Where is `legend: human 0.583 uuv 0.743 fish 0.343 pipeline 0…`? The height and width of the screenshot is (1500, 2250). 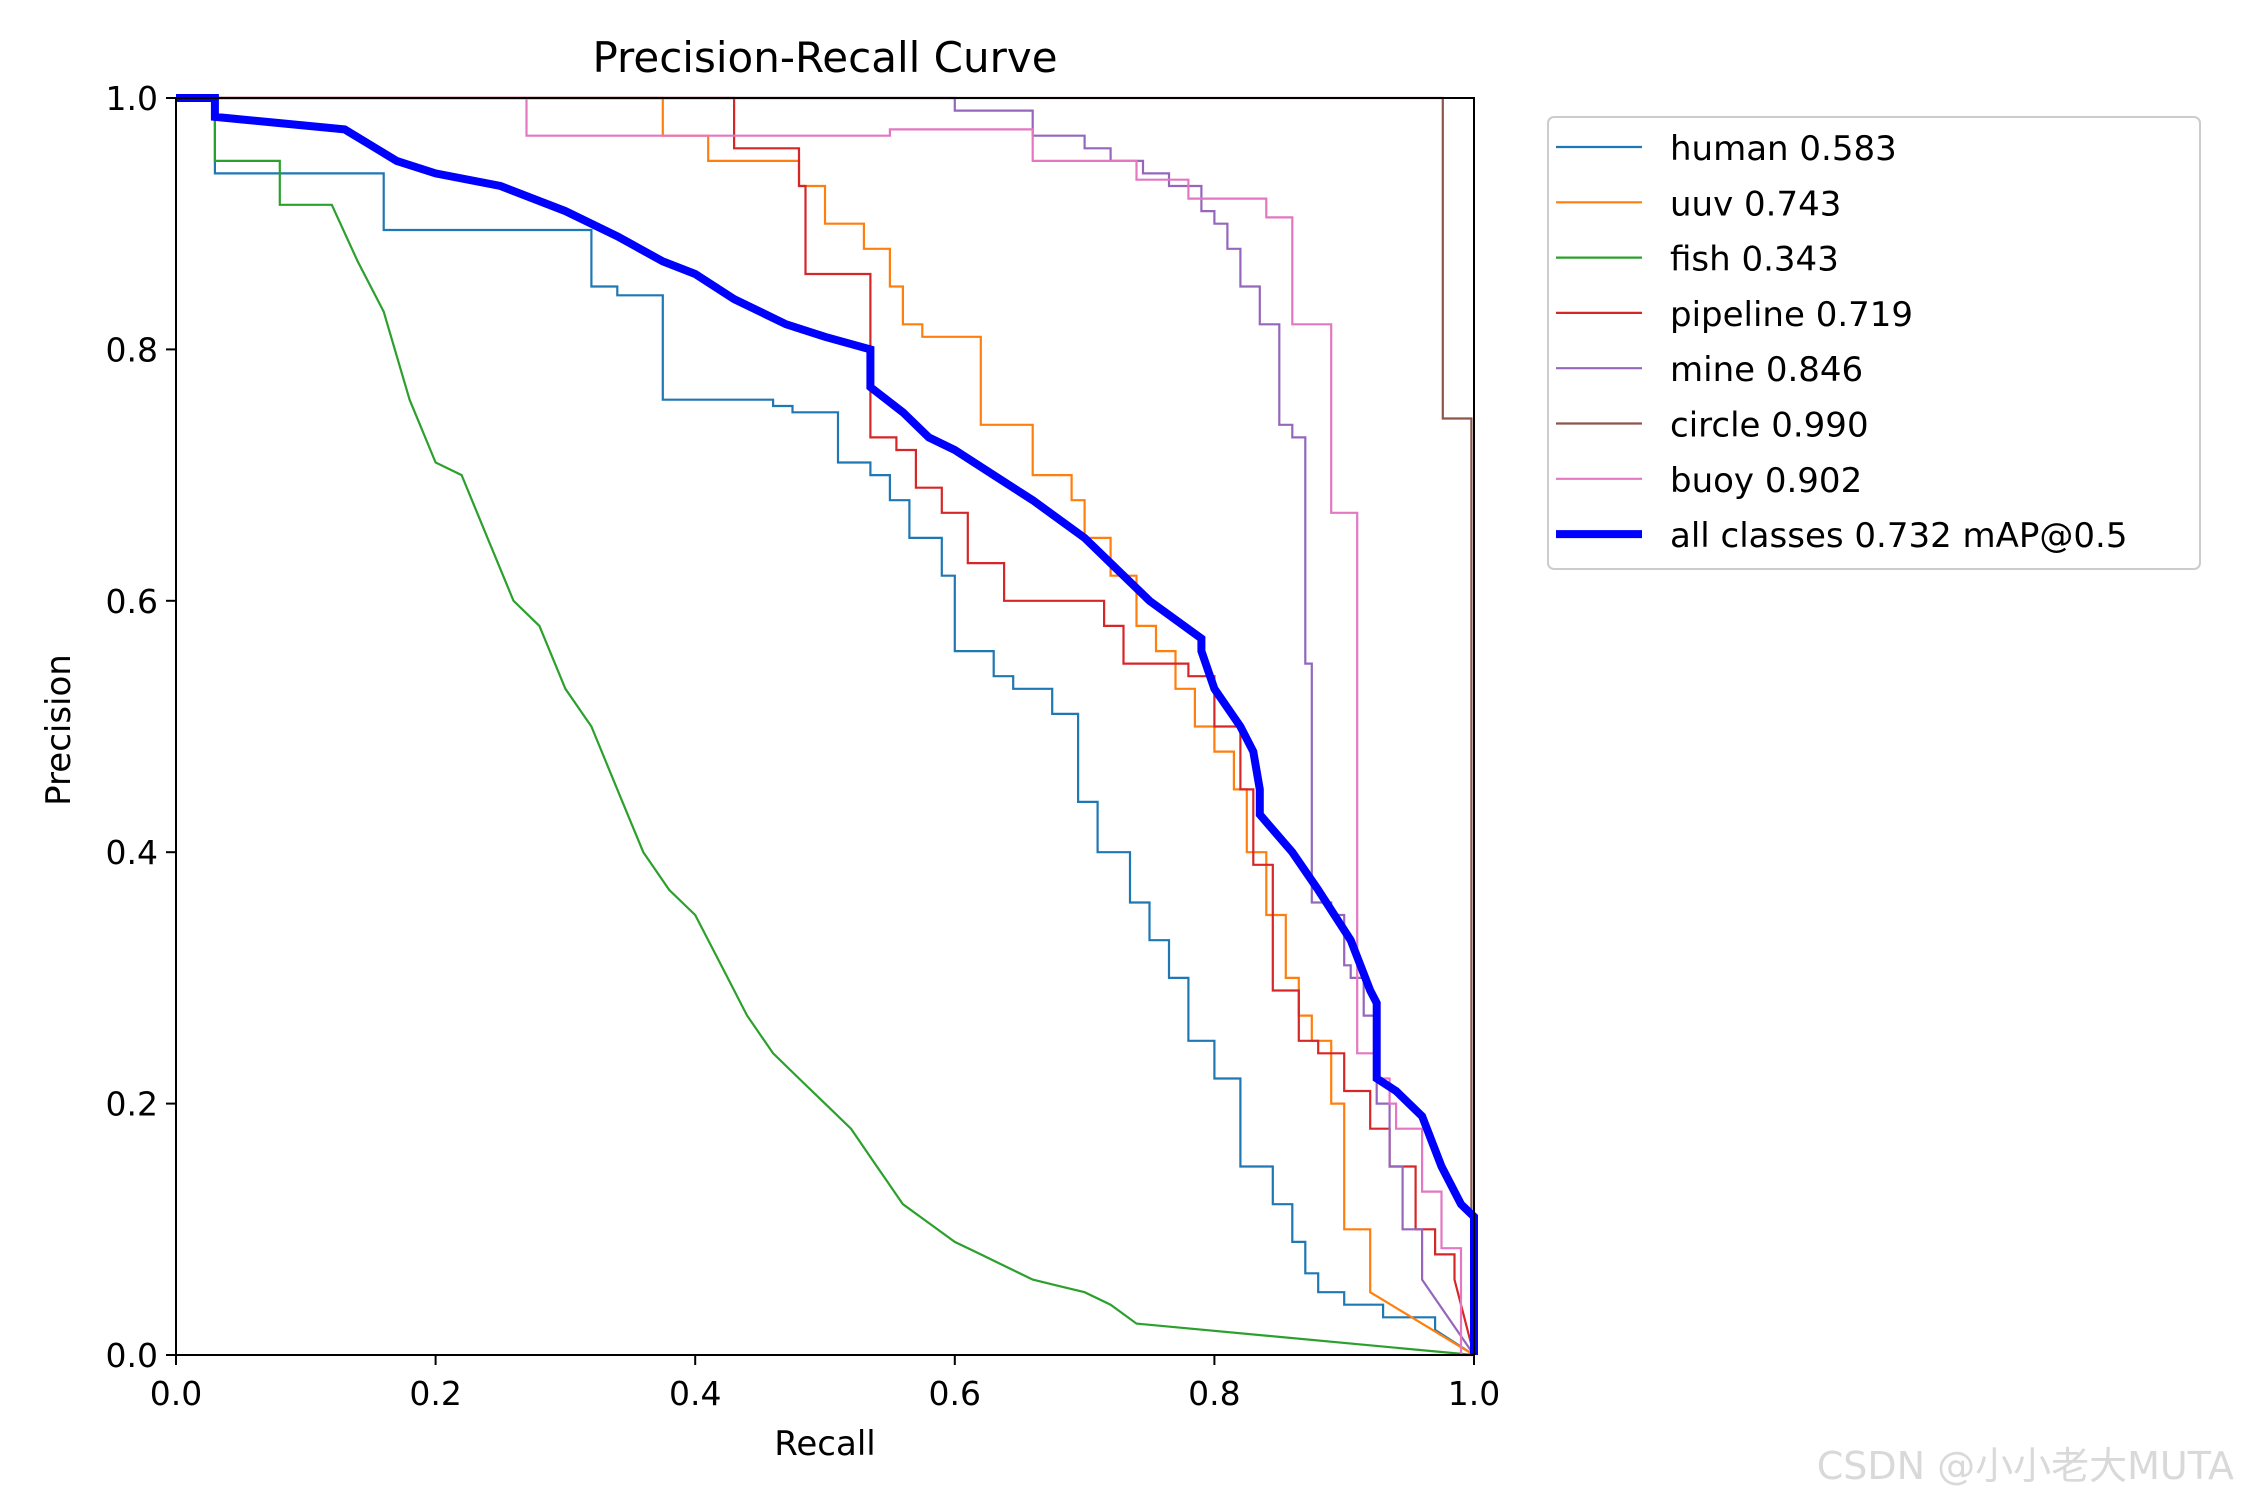 legend: human 0.583 uuv 0.743 fish 0.343 pipeline 0… is located at coordinates (1874, 343).